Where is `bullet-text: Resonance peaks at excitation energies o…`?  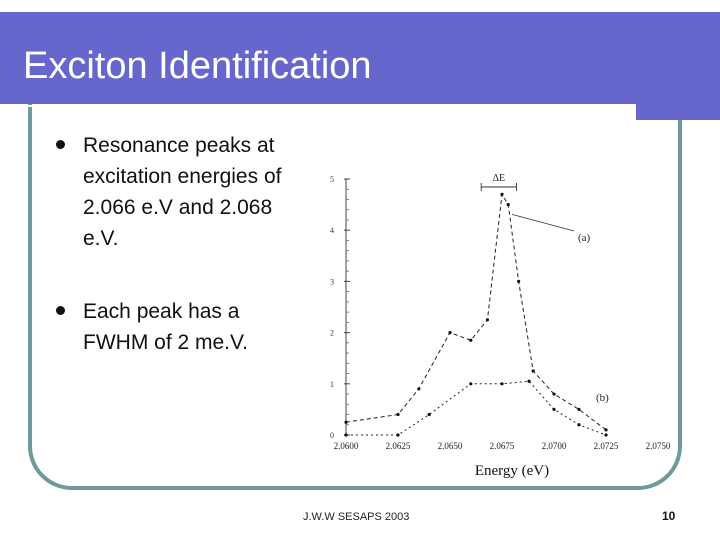 bullet-text: Resonance peaks at excitation energies o… is located at coordinates (182, 192).